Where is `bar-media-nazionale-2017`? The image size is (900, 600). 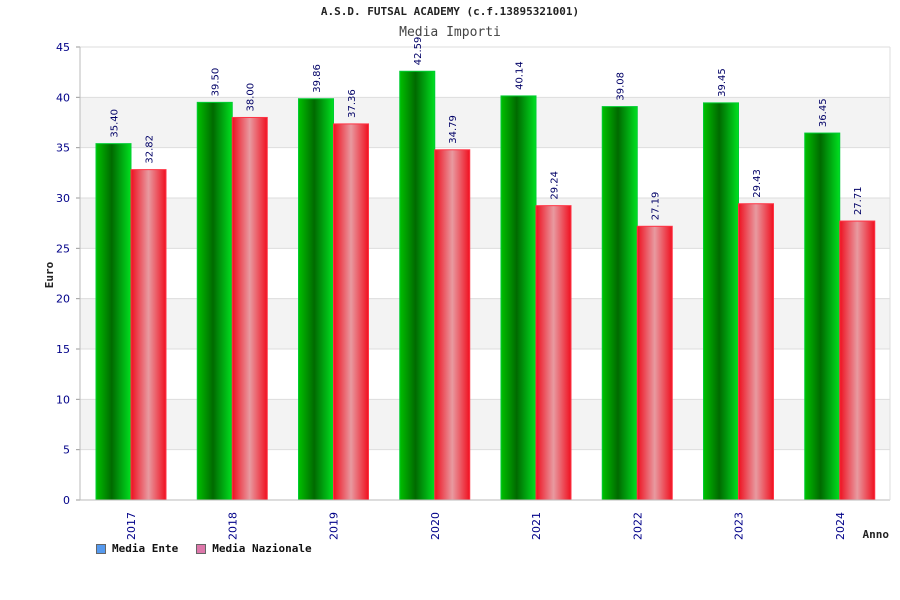
bar-media-nazionale-2017 is located at coordinates (148, 335).